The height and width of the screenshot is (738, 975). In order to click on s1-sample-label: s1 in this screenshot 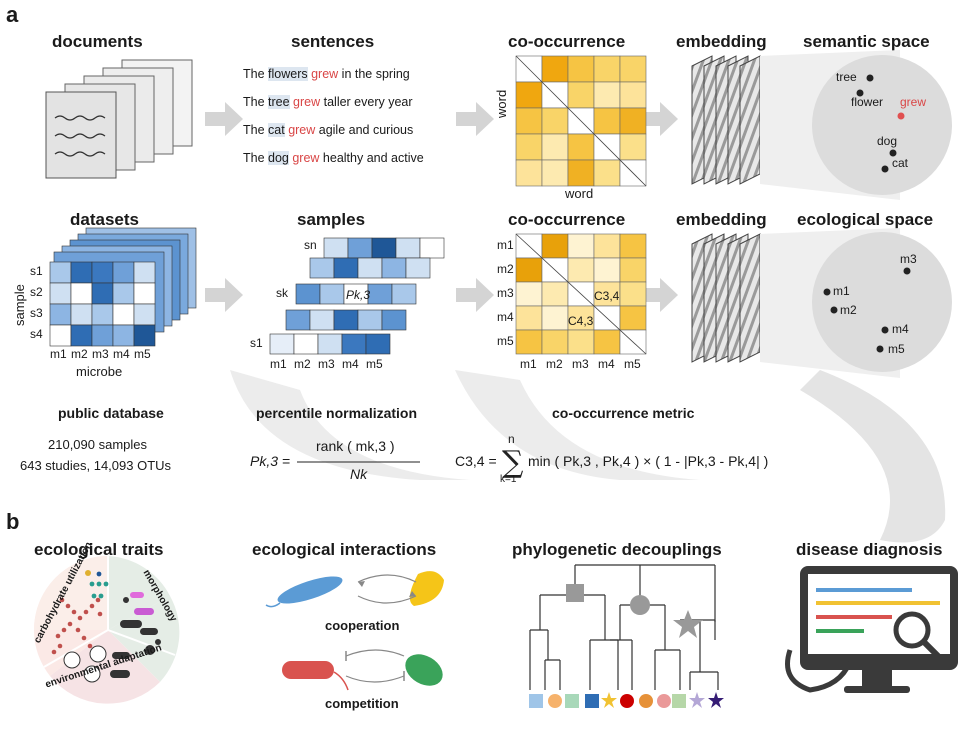, I will do `click(256, 343)`.